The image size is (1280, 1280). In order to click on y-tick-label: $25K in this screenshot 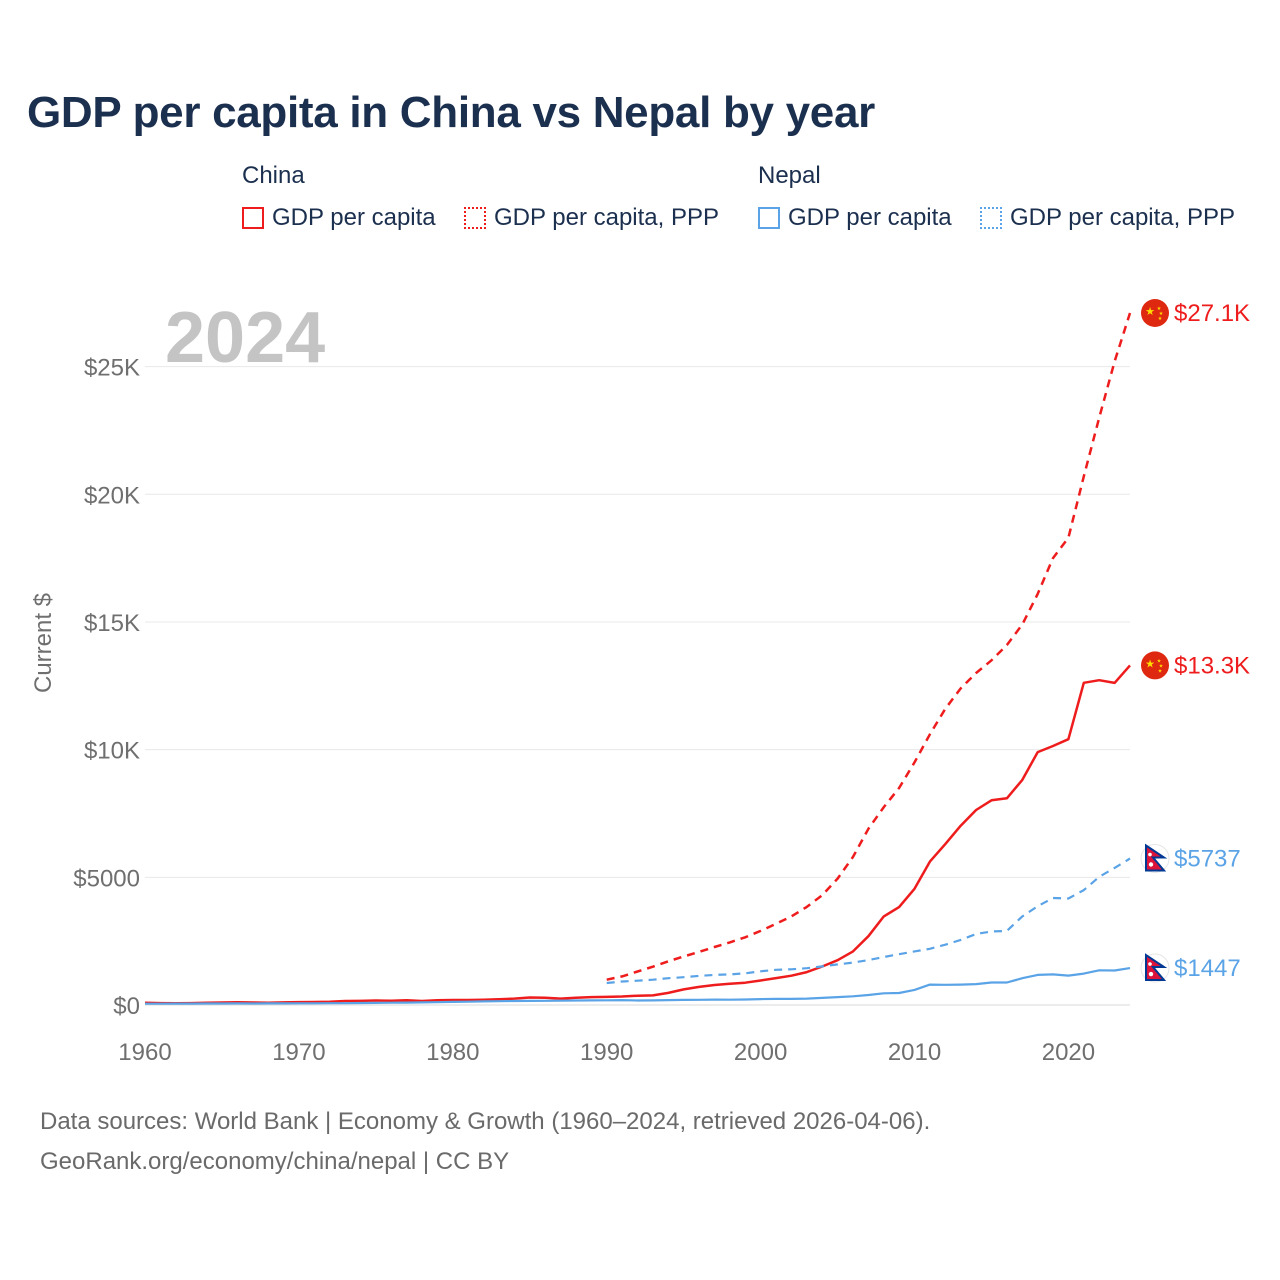, I will do `click(112, 368)`.